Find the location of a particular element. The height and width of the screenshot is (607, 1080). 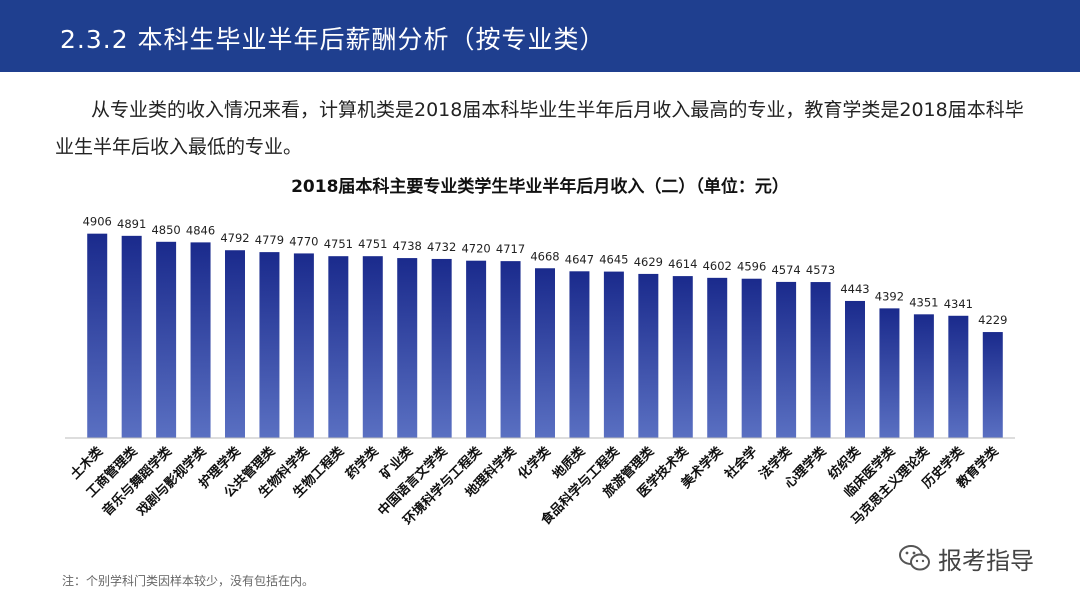

data-label: 4596 is located at coordinates (751, 267).